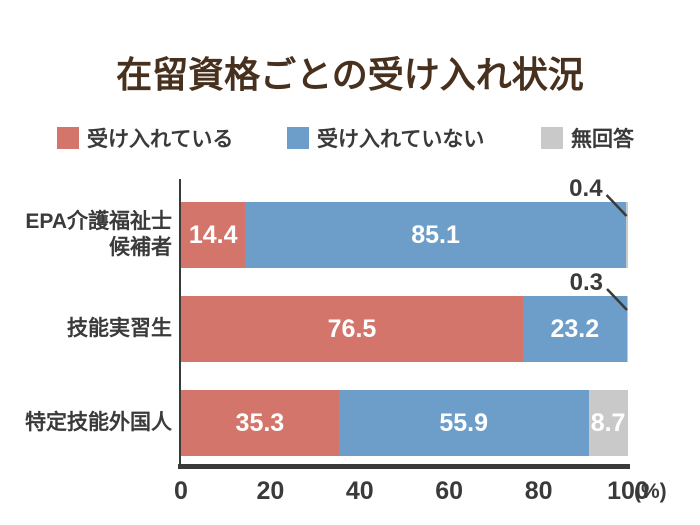 This screenshot has height=525, width=700. I want to click on bar-segment: 23.2, so click(574, 329).